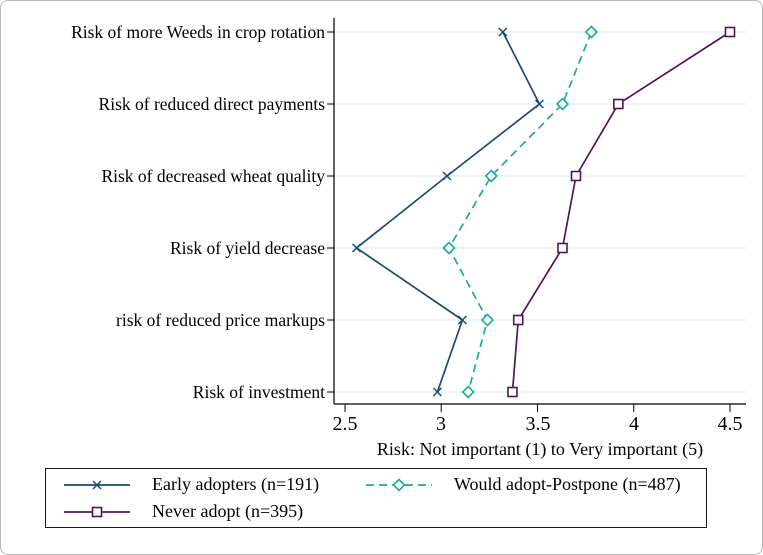 Image resolution: width=763 pixels, height=555 pixels. Describe the element at coordinates (97, 511) in the screenshot. I see `legend-line-sample-square-marker-icon` at that location.